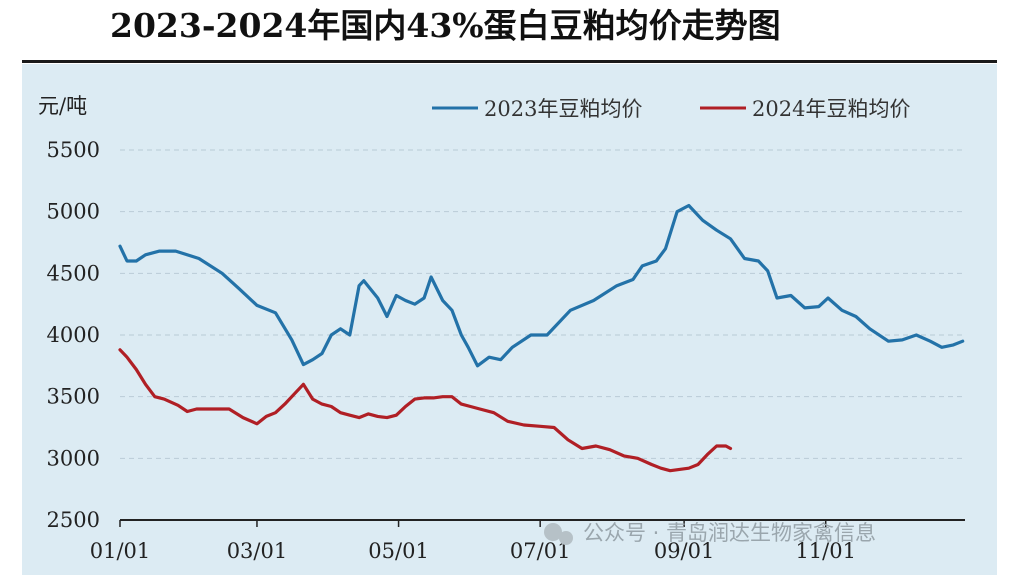 Image resolution: width=1009 pixels, height=575 pixels. What do you see at coordinates (120, 551) in the screenshot?
I see `x-tick-label: 01/01` at bounding box center [120, 551].